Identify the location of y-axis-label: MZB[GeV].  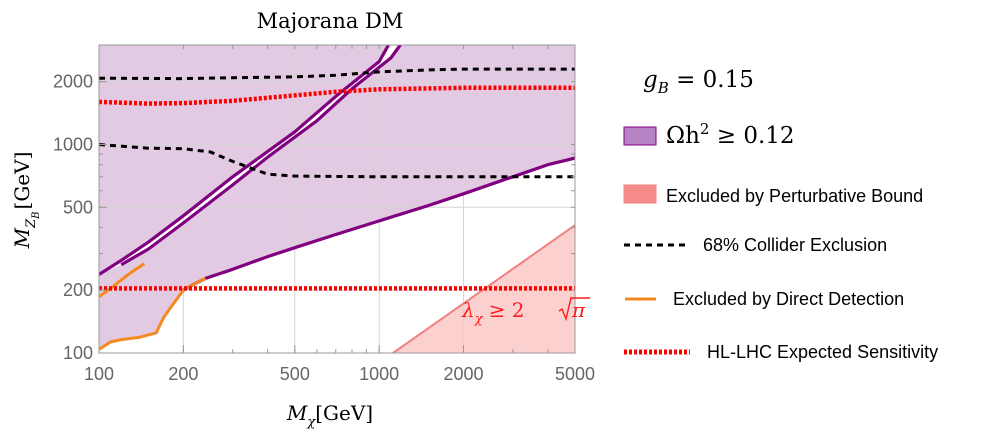
(26, 201).